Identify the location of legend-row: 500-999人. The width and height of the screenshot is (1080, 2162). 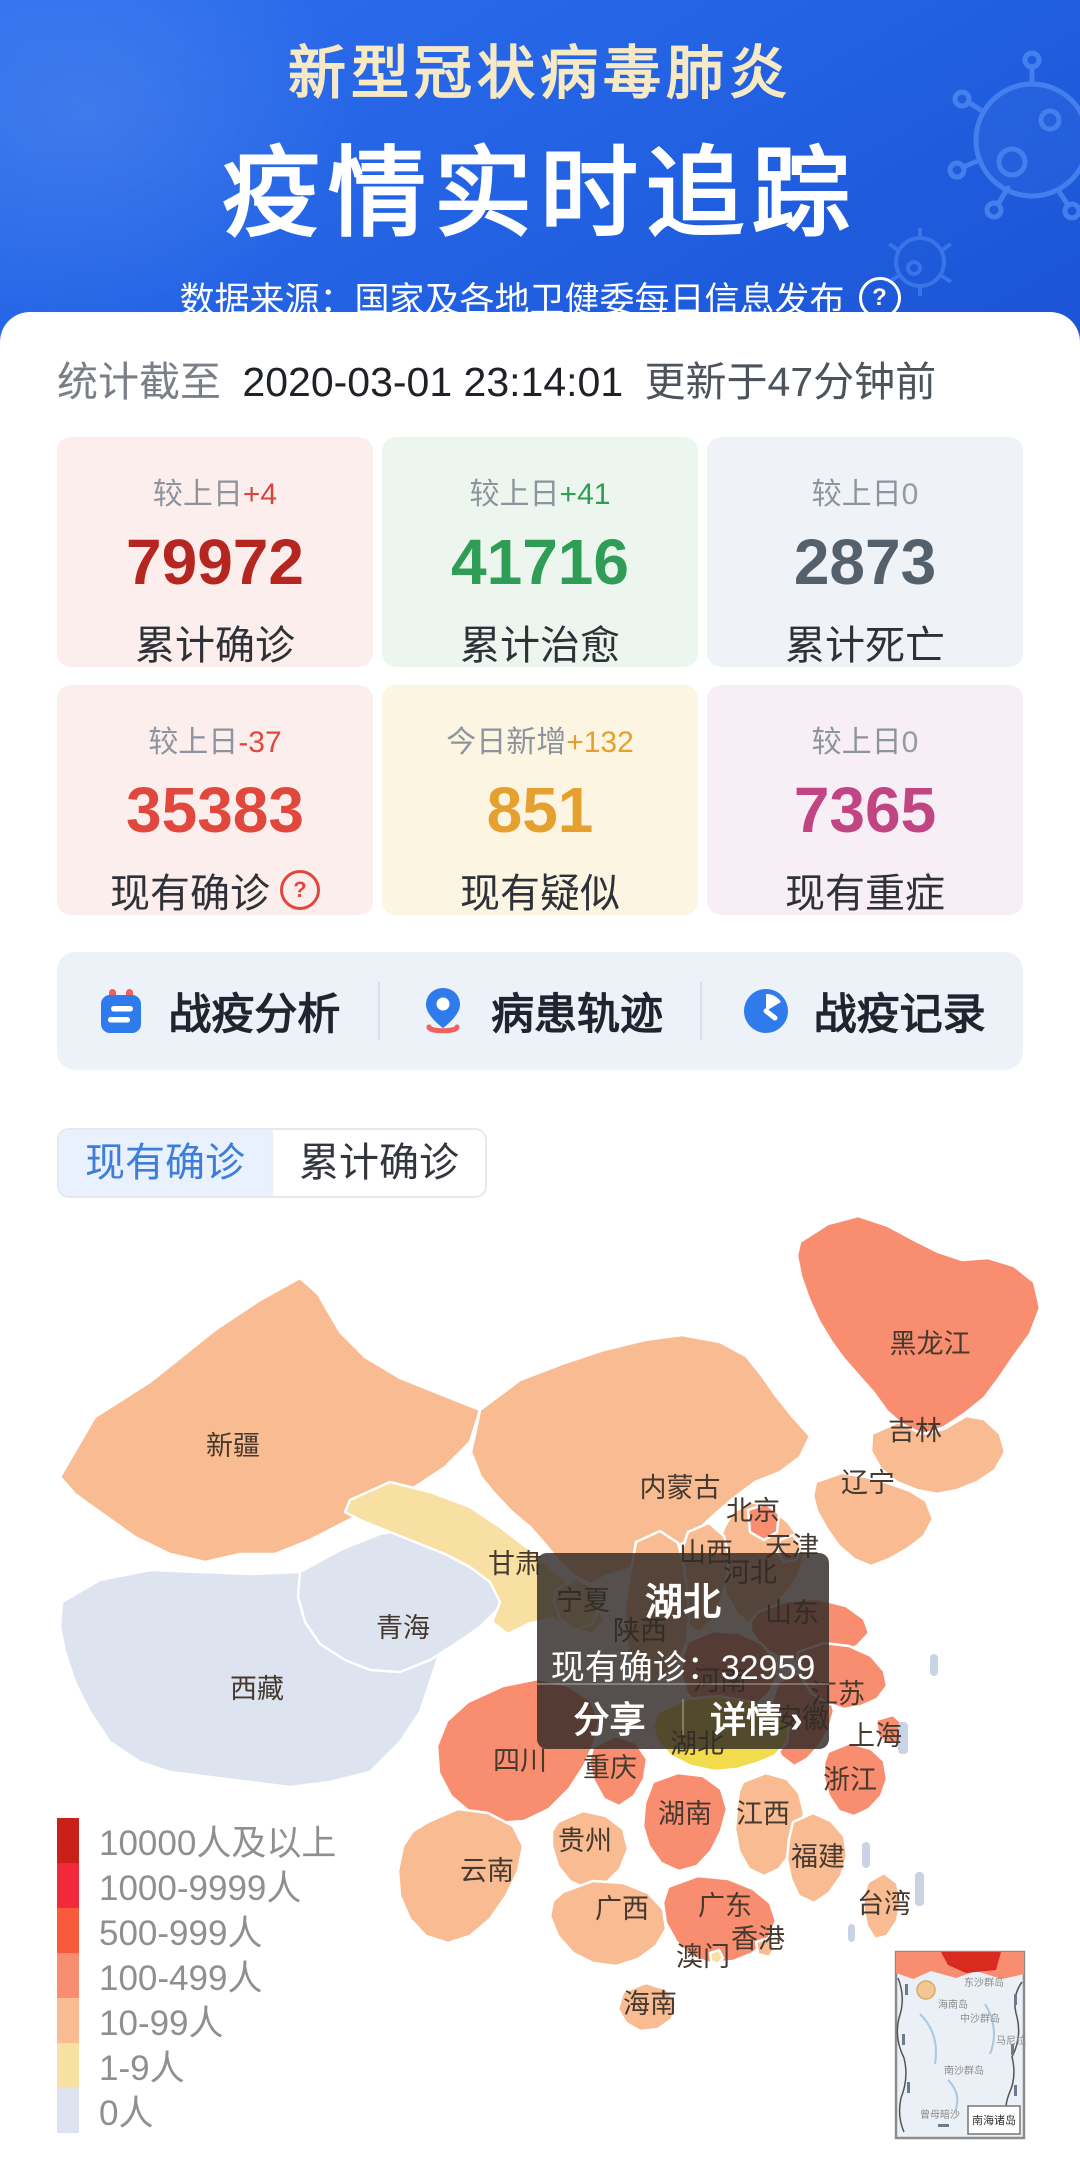
(196, 1930).